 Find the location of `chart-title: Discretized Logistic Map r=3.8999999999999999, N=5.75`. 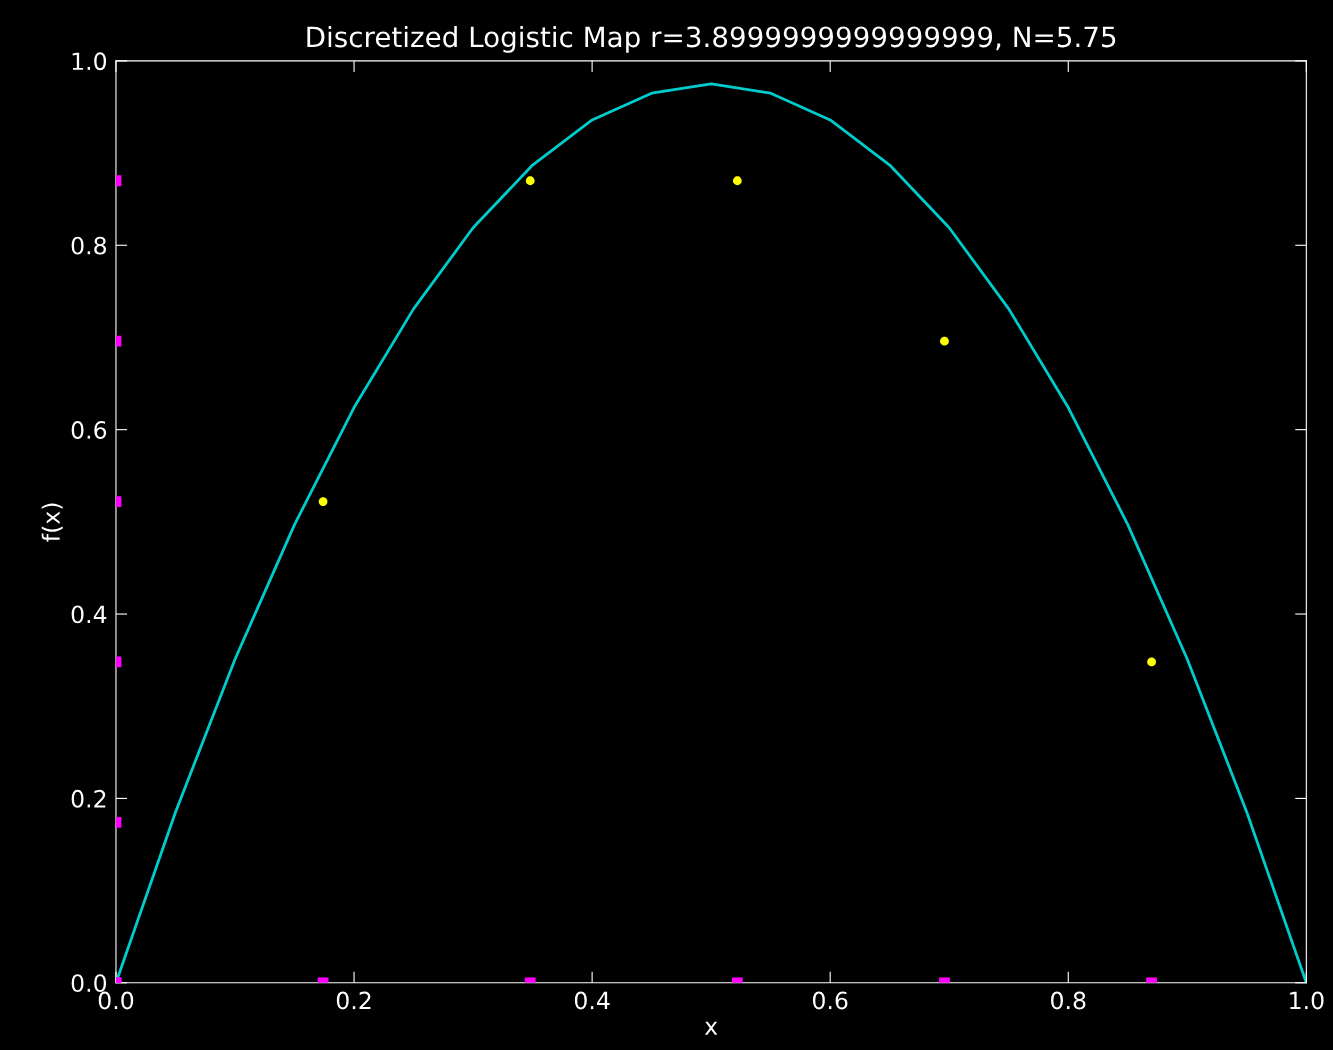

chart-title: Discretized Logistic Map r=3.8999999999999999, N=5.75 is located at coordinates (711, 39).